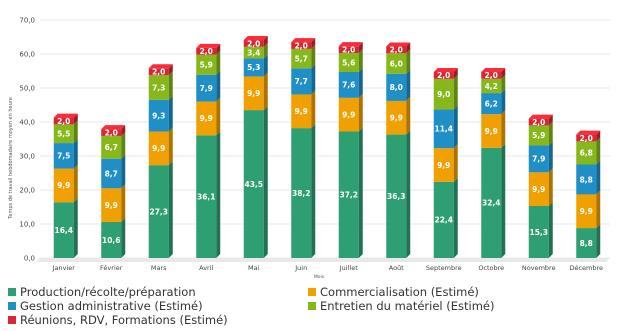 Image resolution: width=621 pixels, height=331 pixels. What do you see at coordinates (300, 268) in the screenshot?
I see `x-tick-label: Juin` at bounding box center [300, 268].